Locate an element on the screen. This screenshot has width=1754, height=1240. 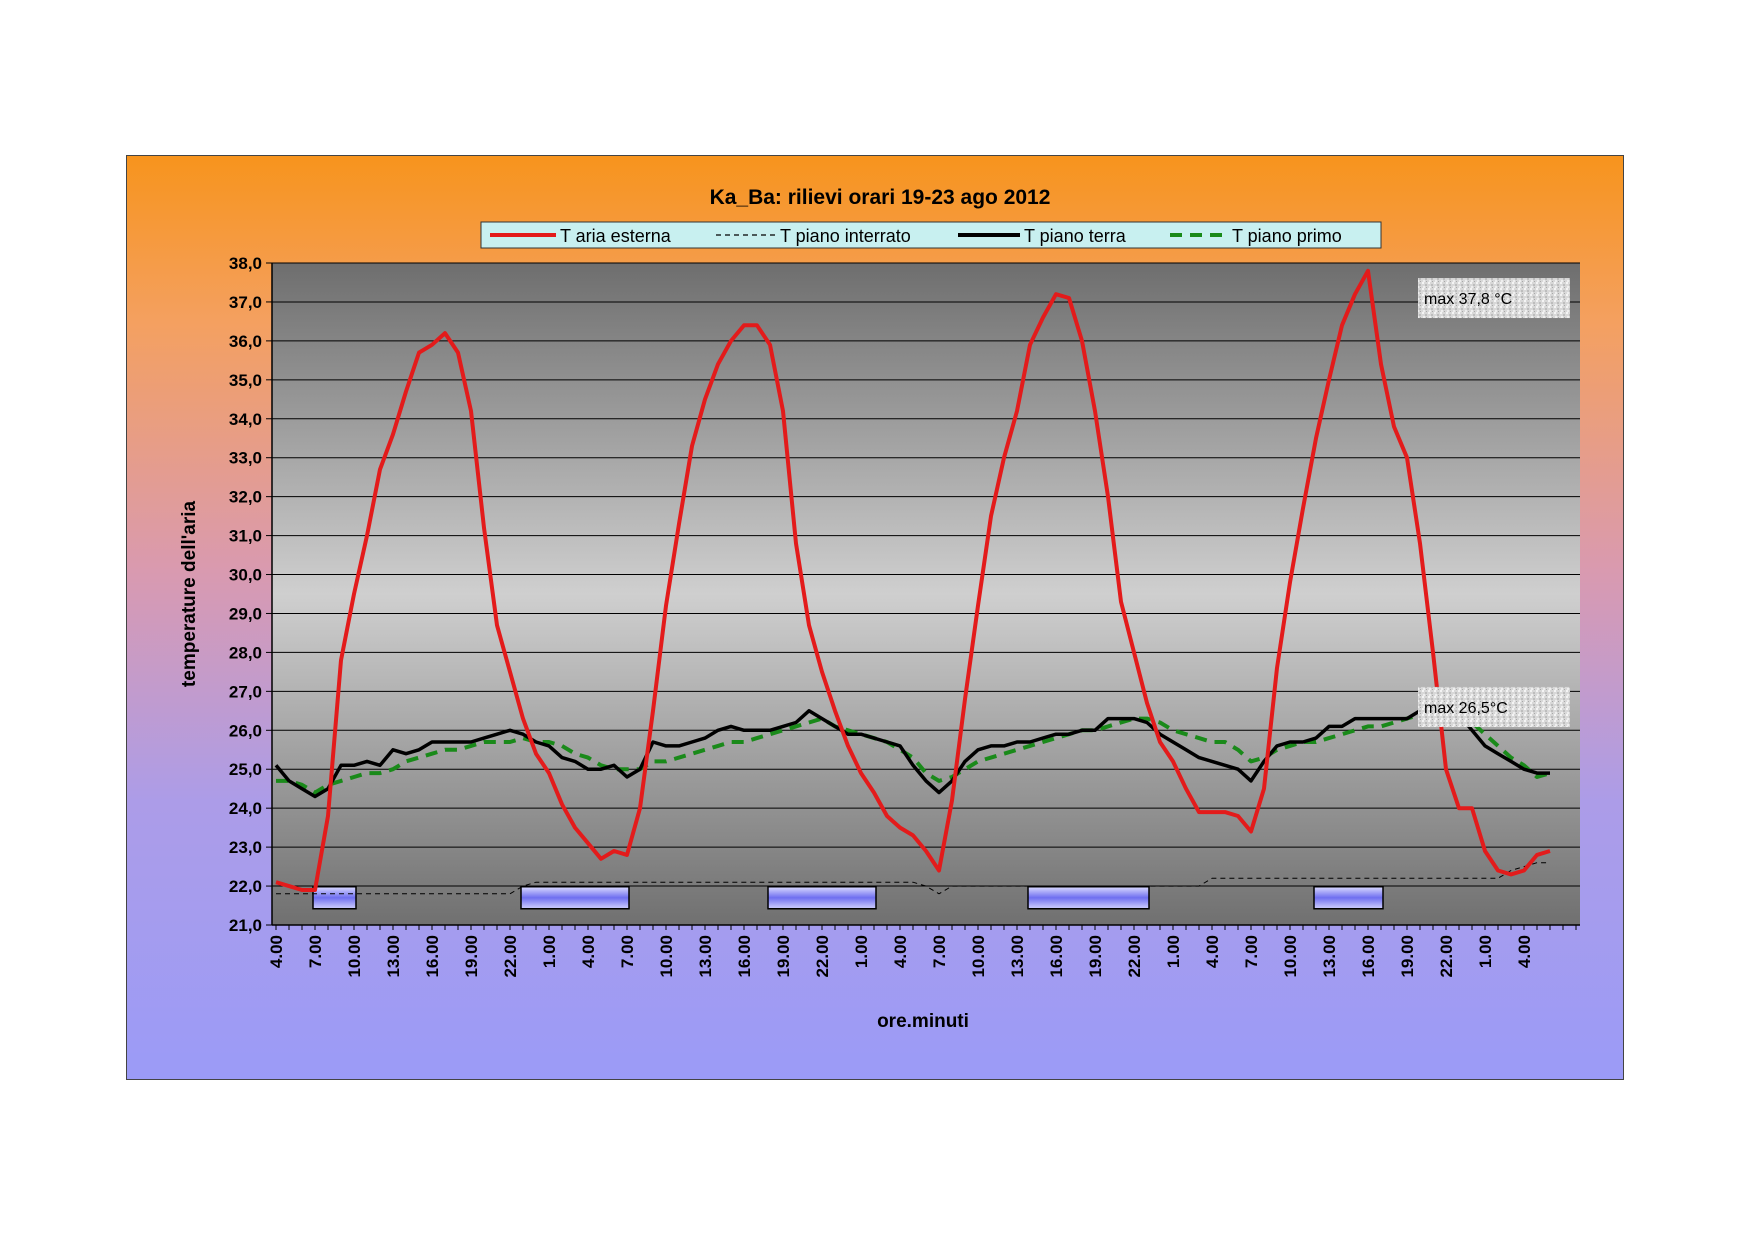
bars-layer is located at coordinates (848, 897).